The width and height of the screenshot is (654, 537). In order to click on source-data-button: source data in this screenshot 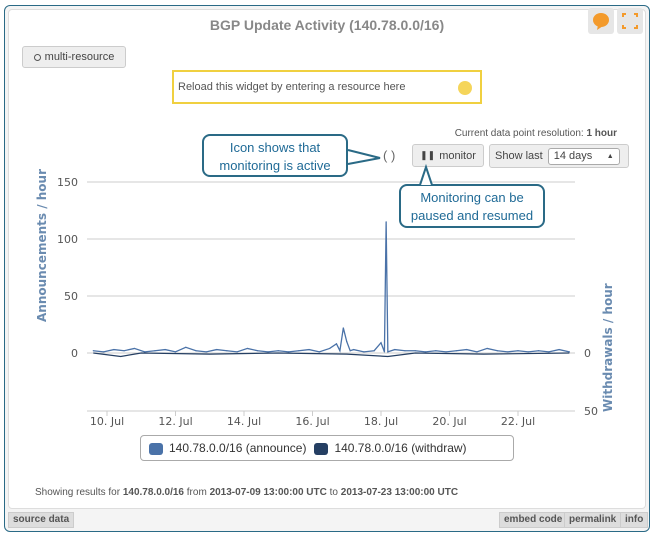, I will do `click(41, 520)`.